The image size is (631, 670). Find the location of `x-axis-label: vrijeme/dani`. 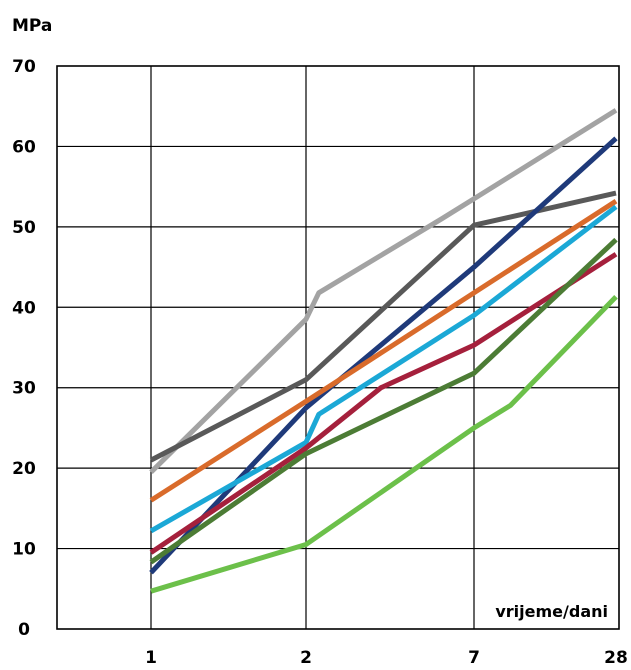

x-axis-label: vrijeme/dani is located at coordinates (551, 611).